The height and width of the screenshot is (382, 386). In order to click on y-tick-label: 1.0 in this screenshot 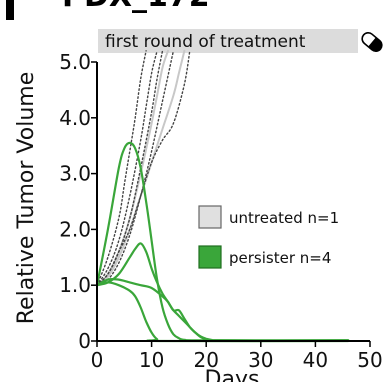, I will do `click(75, 285)`.